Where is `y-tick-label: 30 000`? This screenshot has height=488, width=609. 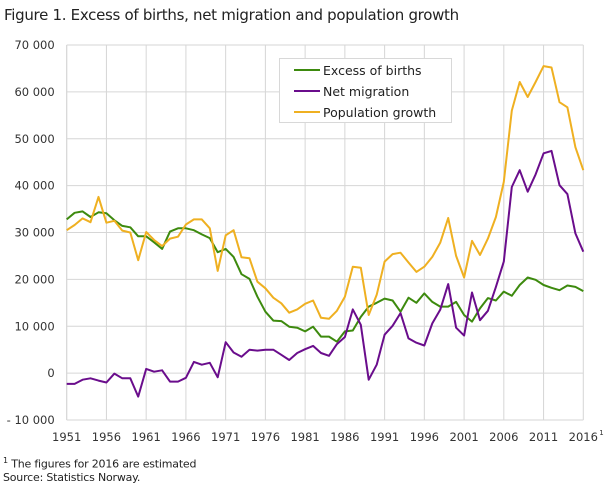
y-tick-label: 30 000 is located at coordinates (34, 233).